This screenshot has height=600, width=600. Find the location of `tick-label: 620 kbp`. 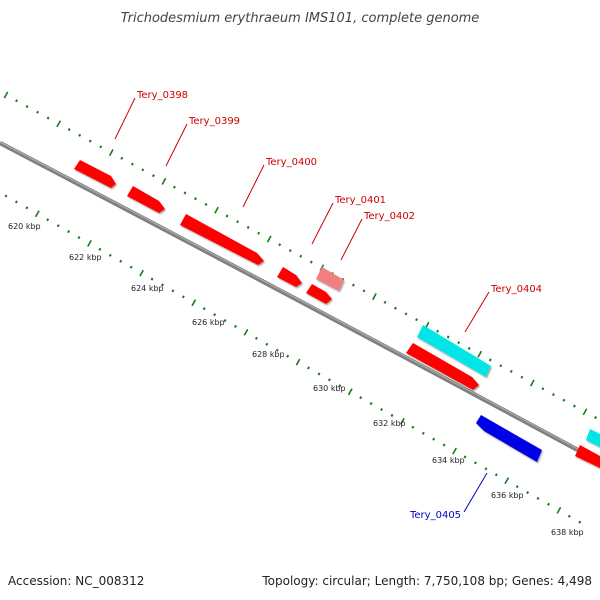

tick-label: 620 kbp is located at coordinates (24, 226).